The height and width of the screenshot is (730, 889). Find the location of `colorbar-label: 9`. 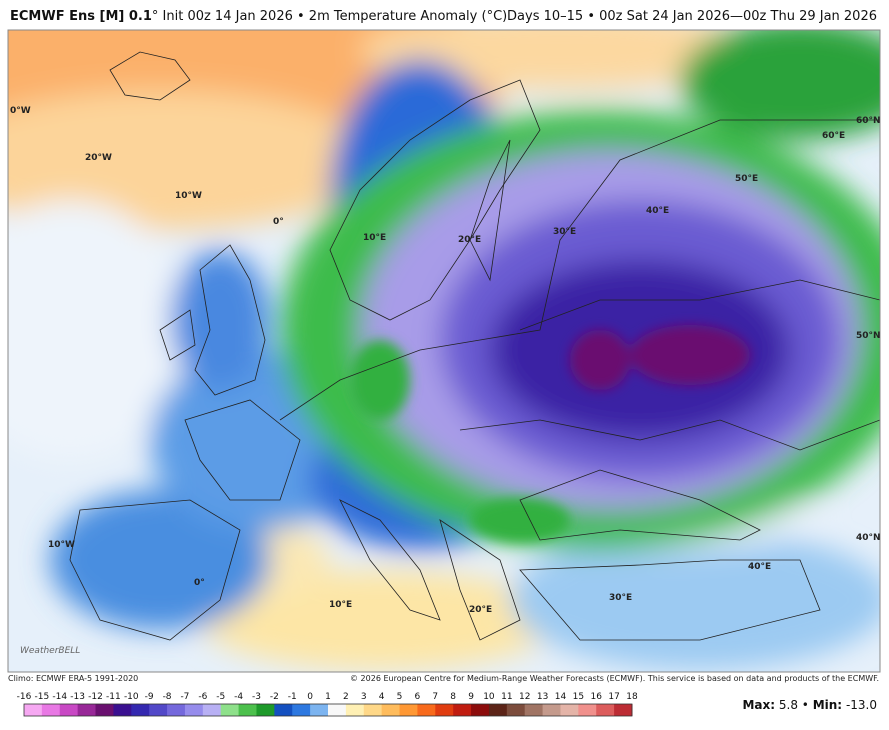

colorbar-label: 9 is located at coordinates (471, 697).